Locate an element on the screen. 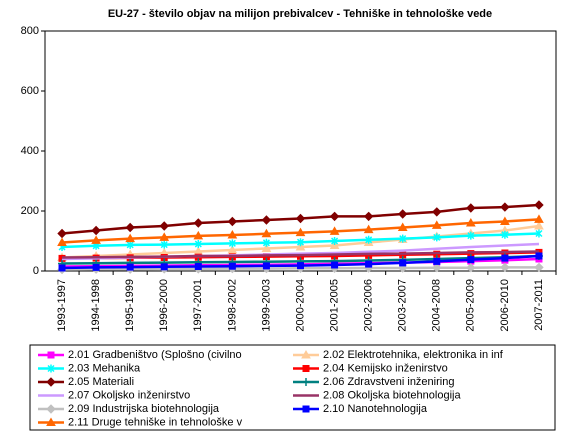 The image size is (563, 441). series-line is located at coordinates (300, 254).